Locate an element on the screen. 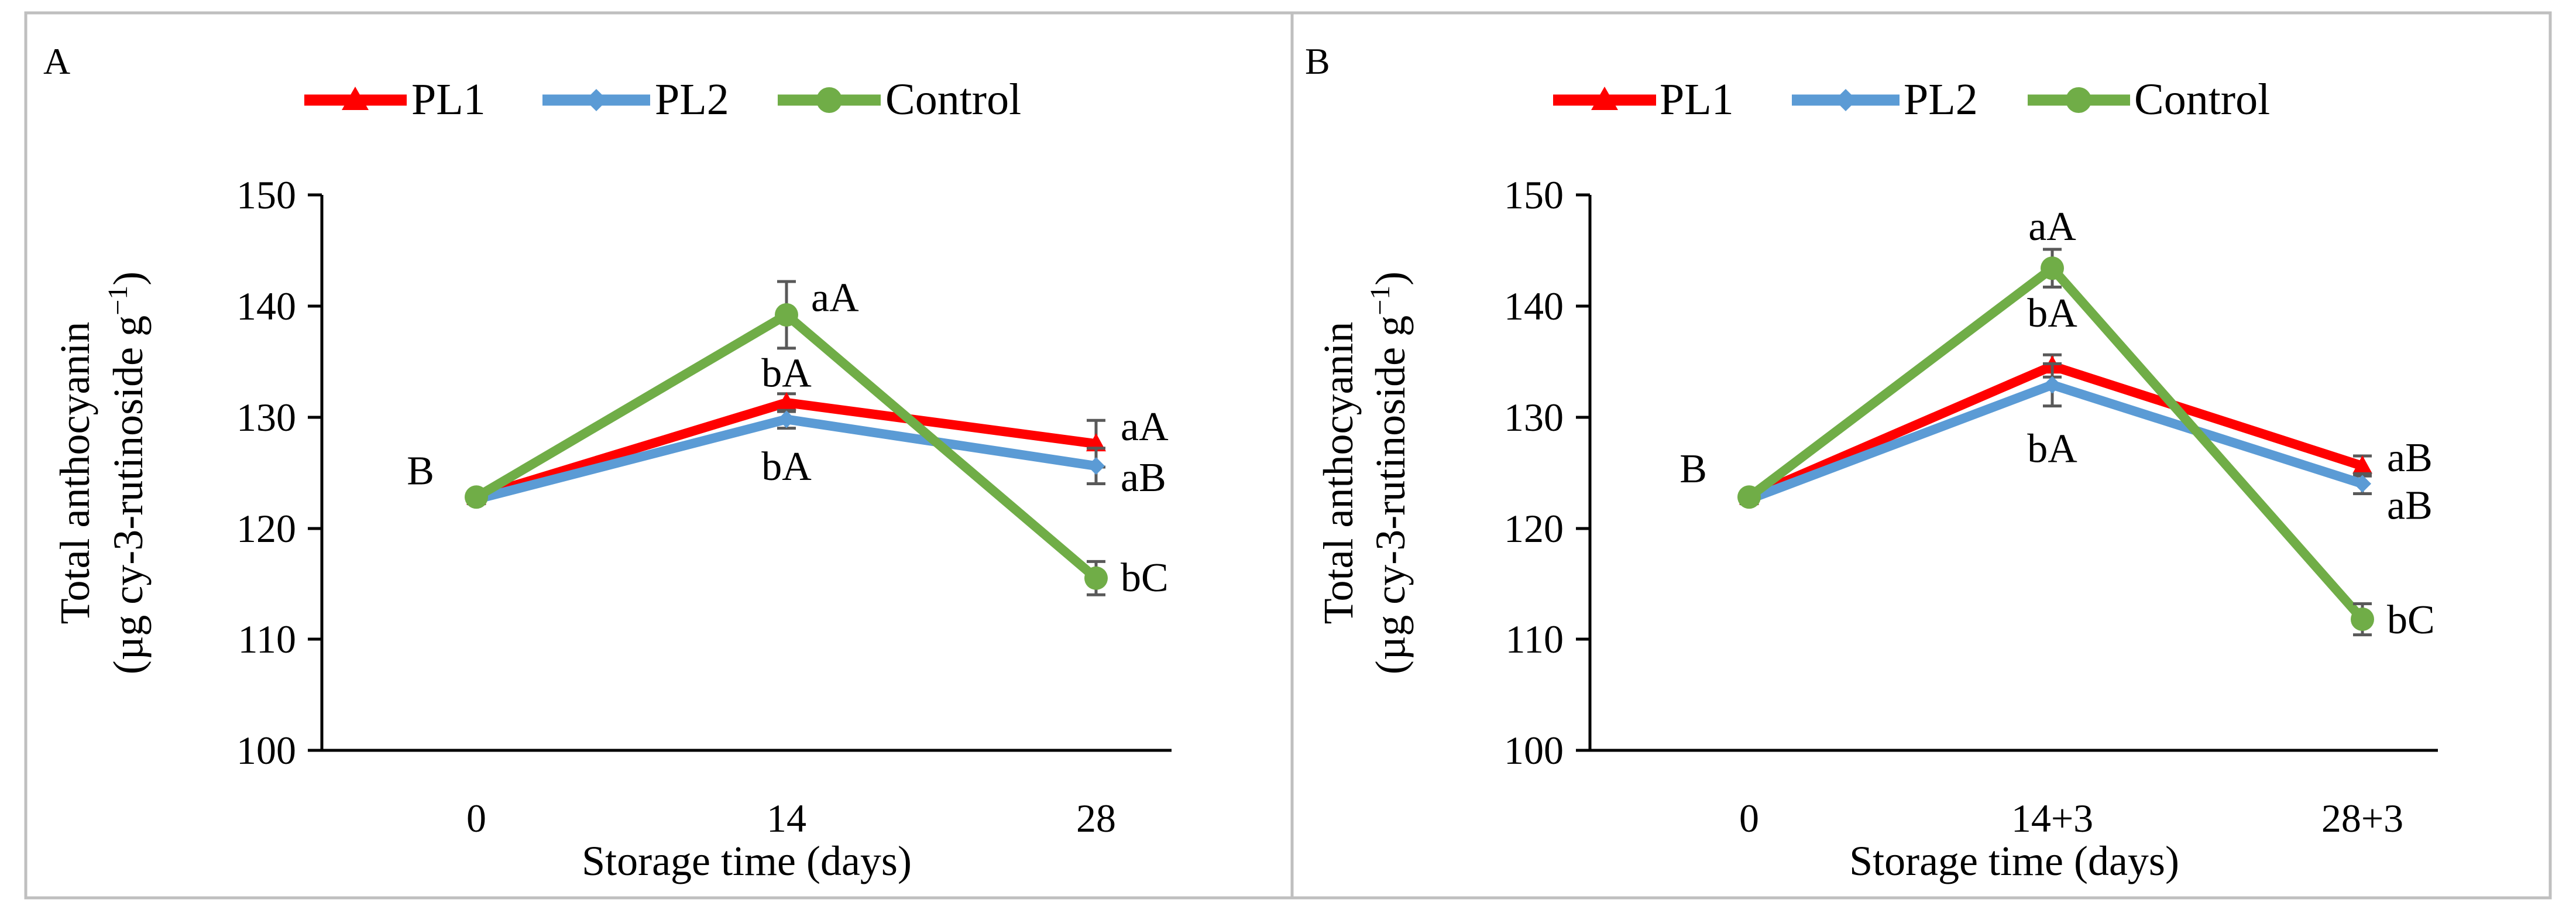 The width and height of the screenshot is (2576, 923). plot-area: BaA bA bA aA aB bC is located at coordinates (788, 438).